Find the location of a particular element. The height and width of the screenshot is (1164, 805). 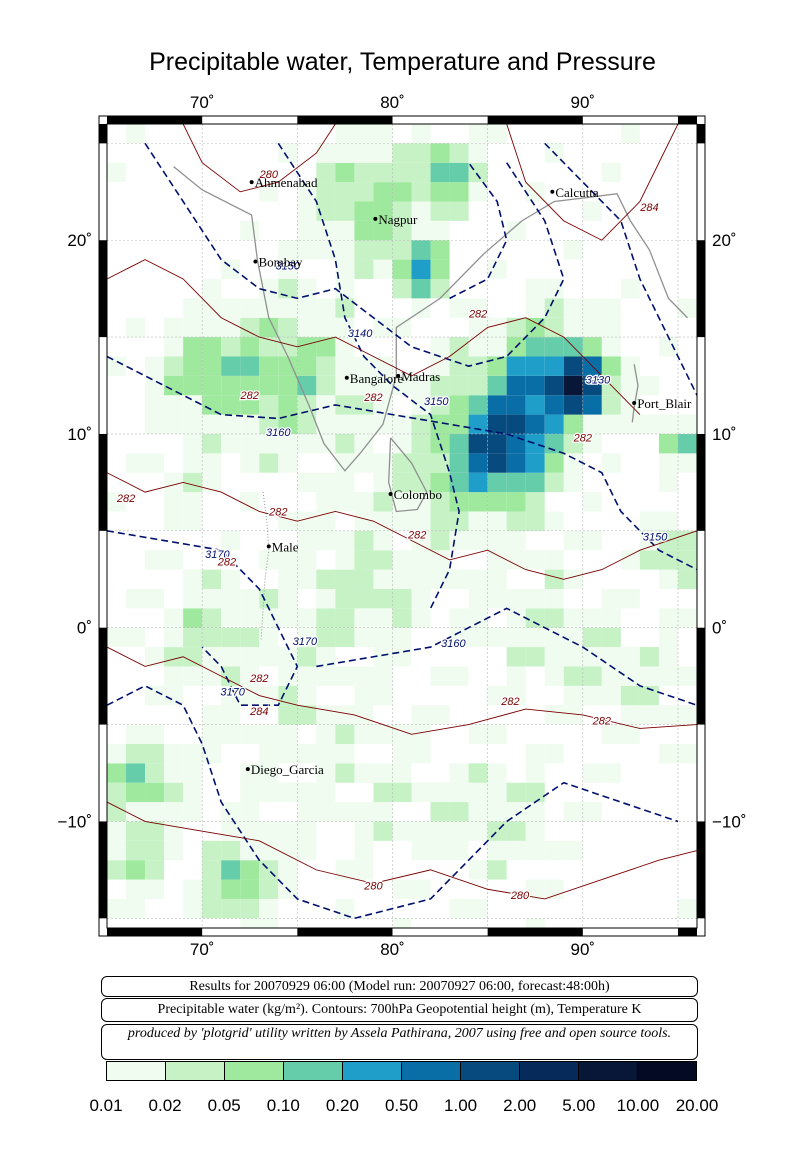

frame-bar-right is located at coordinates (701, 676).